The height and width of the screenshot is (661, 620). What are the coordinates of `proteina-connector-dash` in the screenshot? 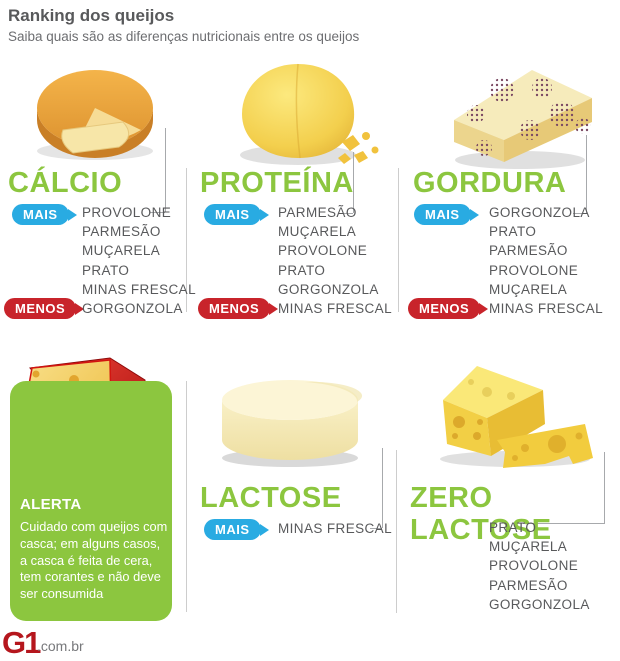 It's located at (346, 213).